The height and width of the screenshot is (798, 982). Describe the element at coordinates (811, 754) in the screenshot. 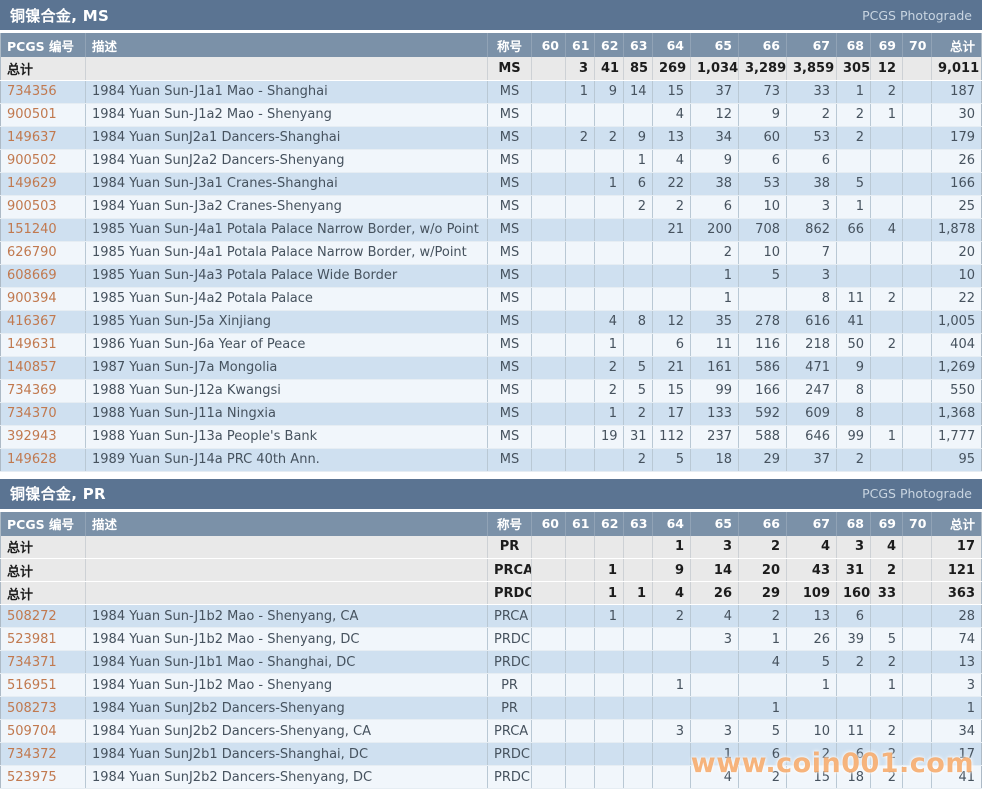

I see `grade-67-count-cell: 2` at that location.